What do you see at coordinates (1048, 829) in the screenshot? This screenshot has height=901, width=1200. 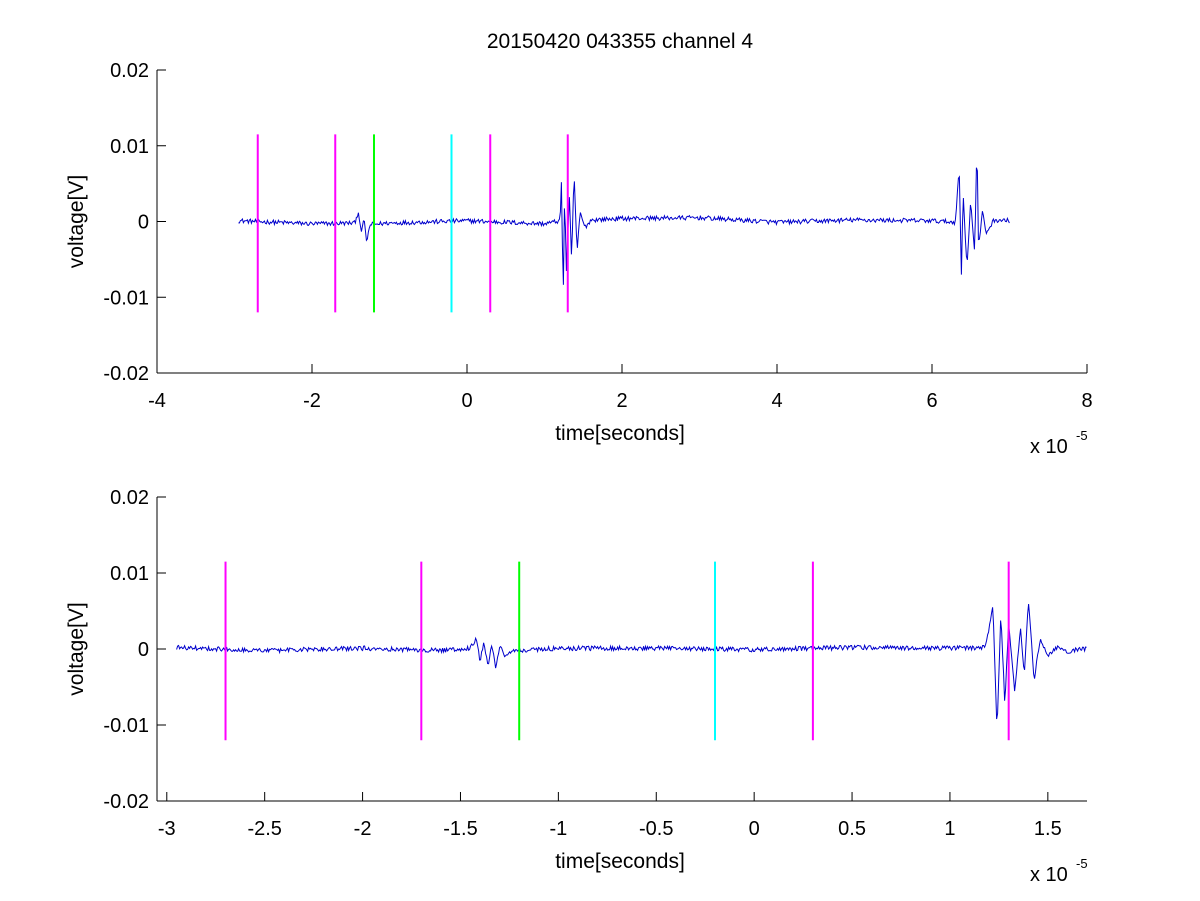 I see `x-tick-label: 1.5` at bounding box center [1048, 829].